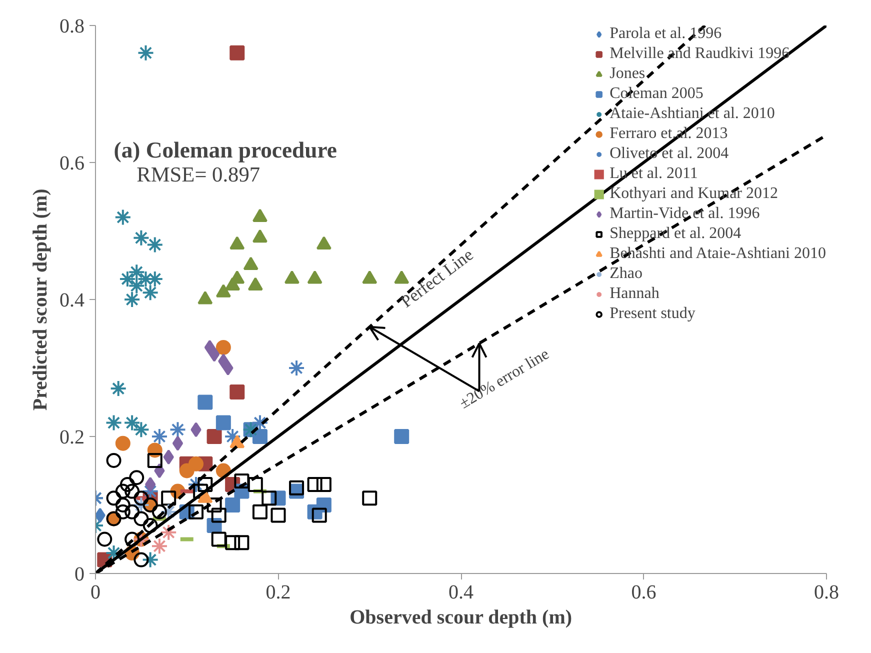 The width and height of the screenshot is (871, 653). I want to click on legend-label: Oliveto et al. 2004, so click(669, 154).